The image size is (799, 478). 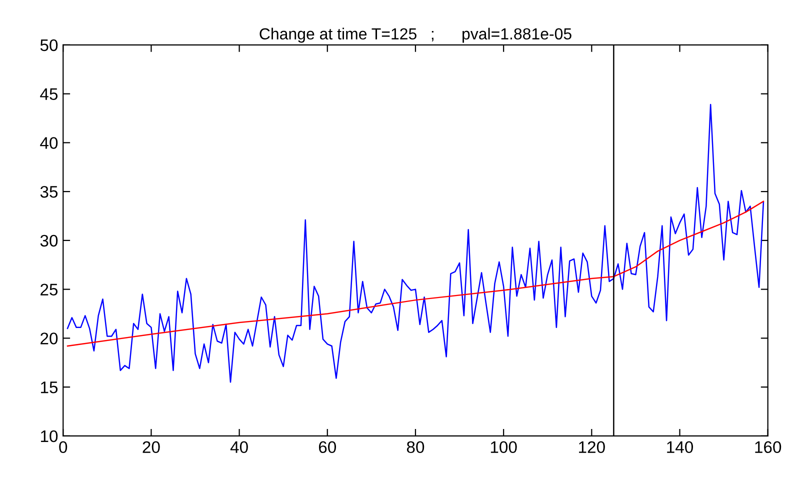 I want to click on y-tick-label: 50, so click(x=49, y=45).